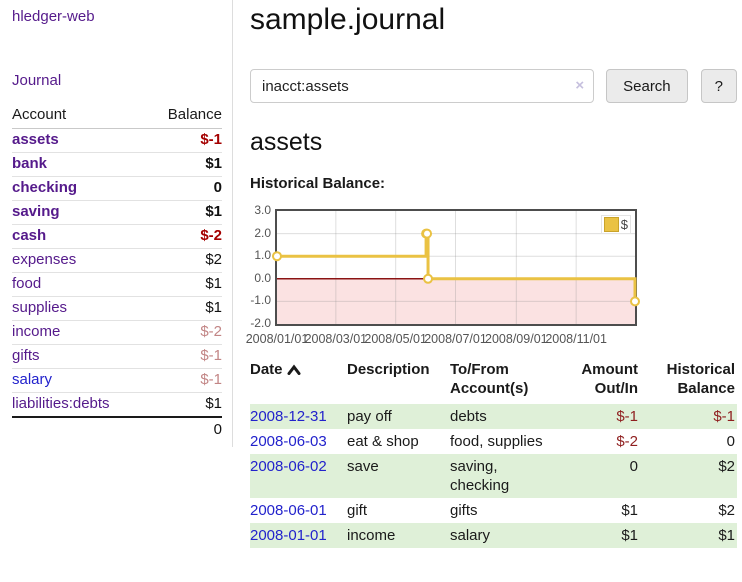  I want to click on transaction-accounts: debts, so click(506, 416).